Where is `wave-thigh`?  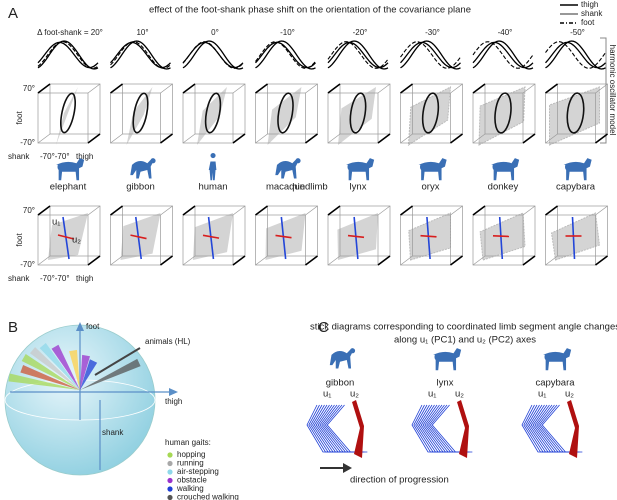 wave-thigh is located at coordinates (68, 55).